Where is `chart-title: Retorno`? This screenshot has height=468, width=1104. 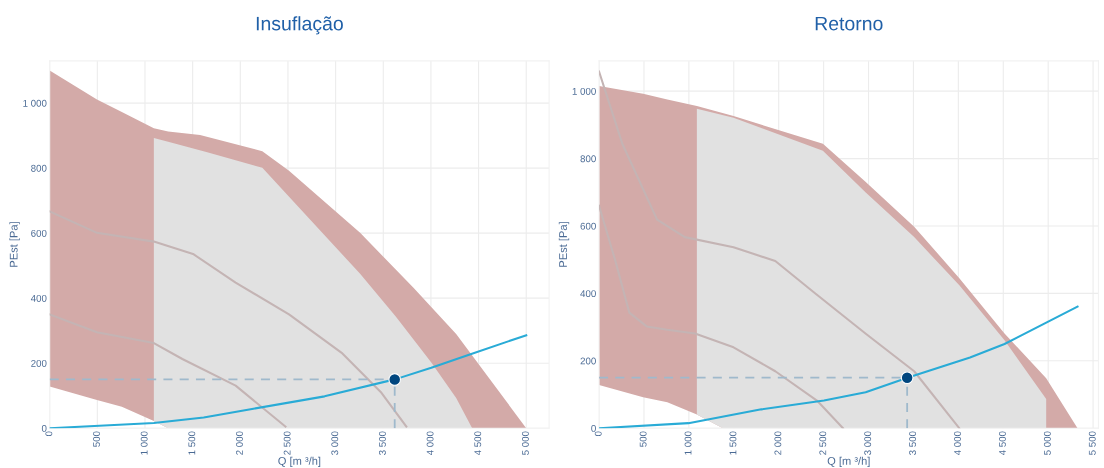
chart-title: Retorno is located at coordinates (849, 23).